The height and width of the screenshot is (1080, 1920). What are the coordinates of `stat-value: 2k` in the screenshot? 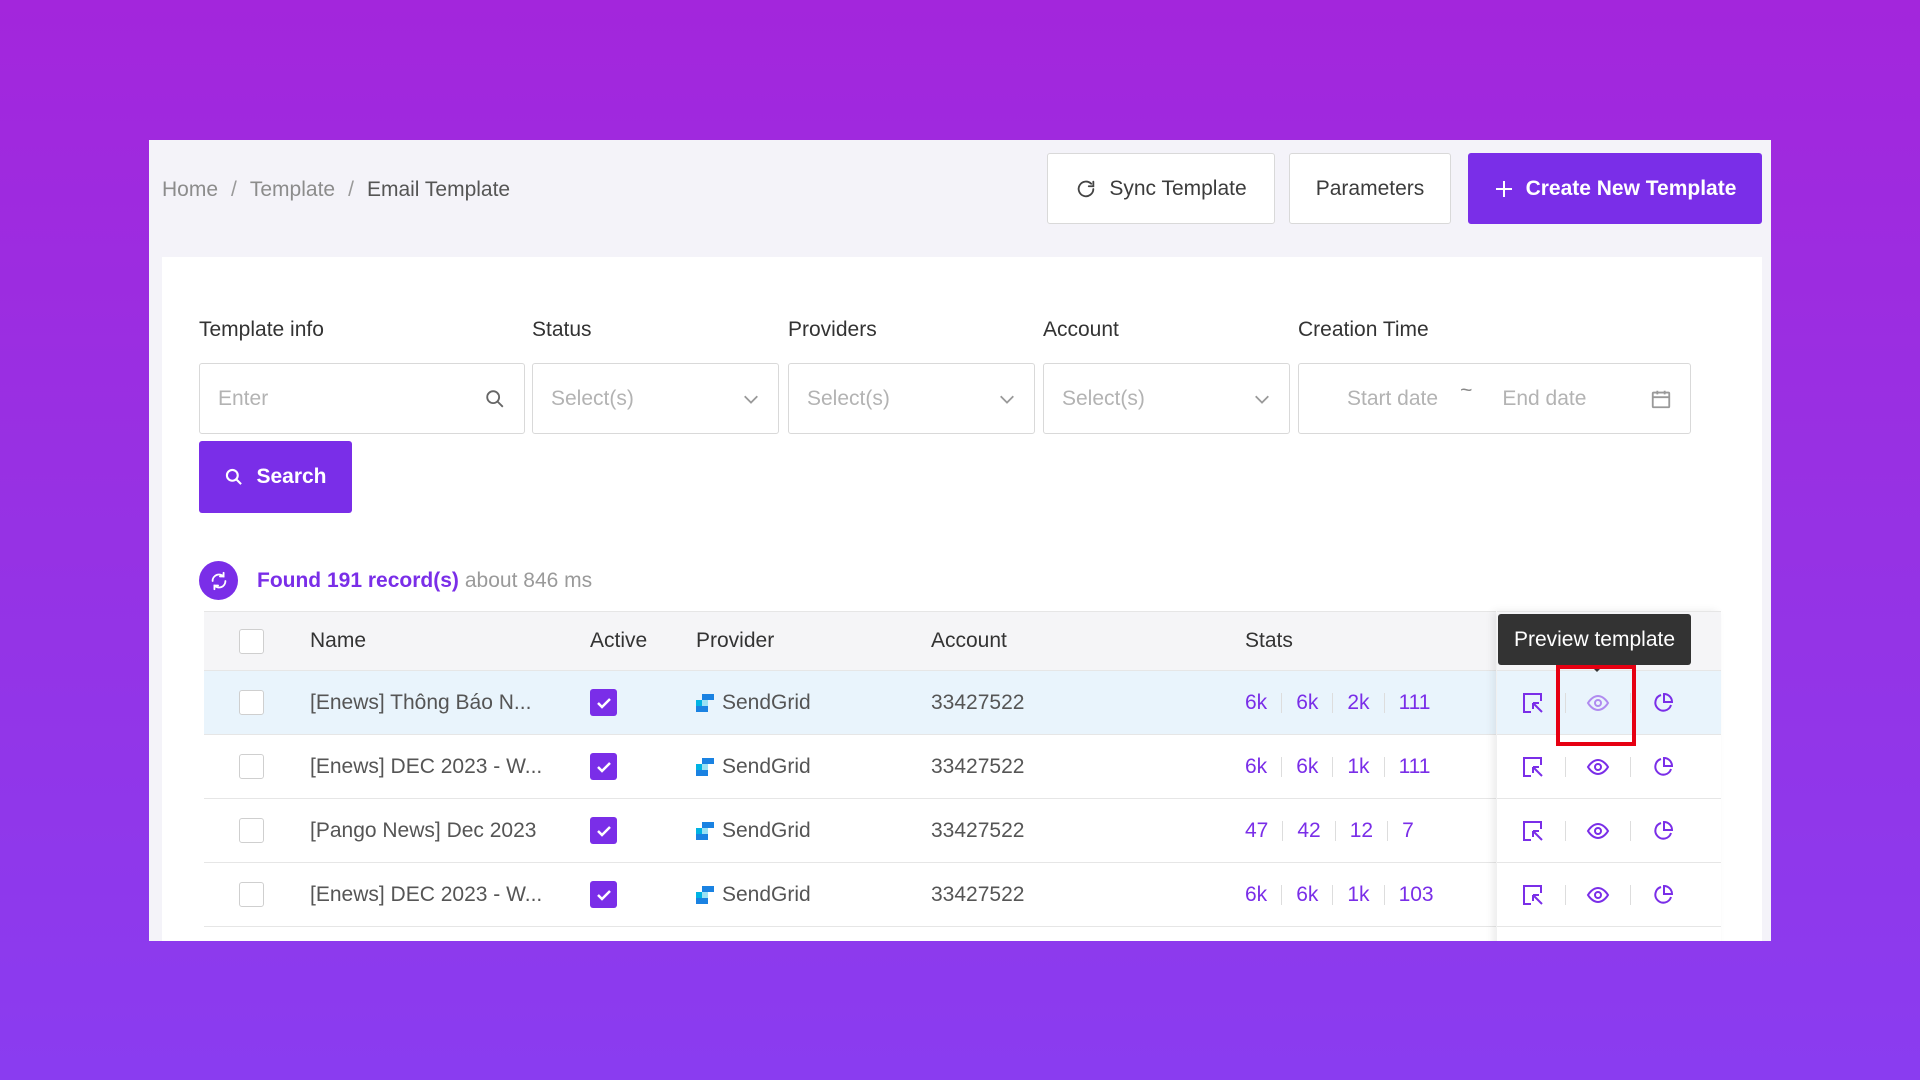 It's located at (1358, 702).